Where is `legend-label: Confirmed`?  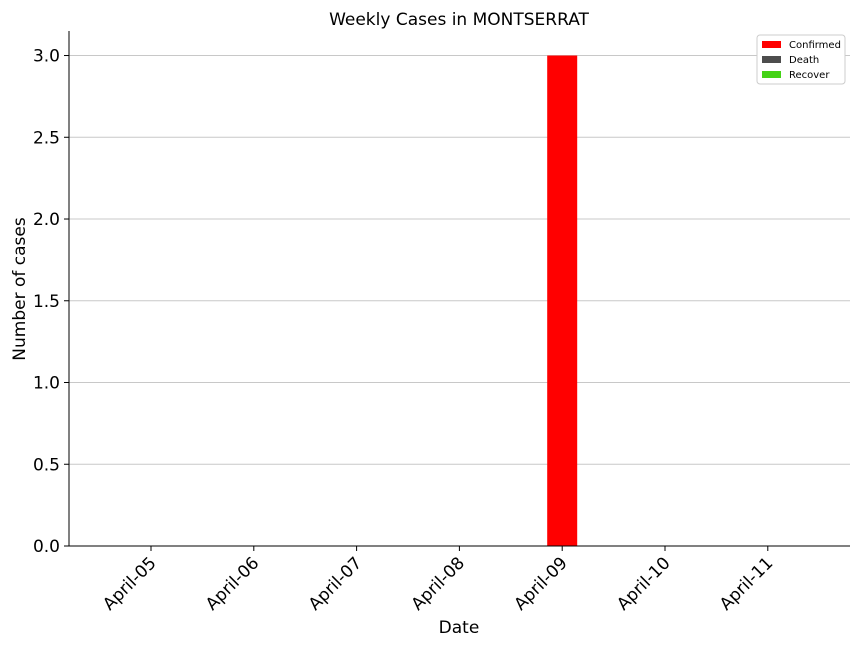
legend-label: Confirmed is located at coordinates (815, 45).